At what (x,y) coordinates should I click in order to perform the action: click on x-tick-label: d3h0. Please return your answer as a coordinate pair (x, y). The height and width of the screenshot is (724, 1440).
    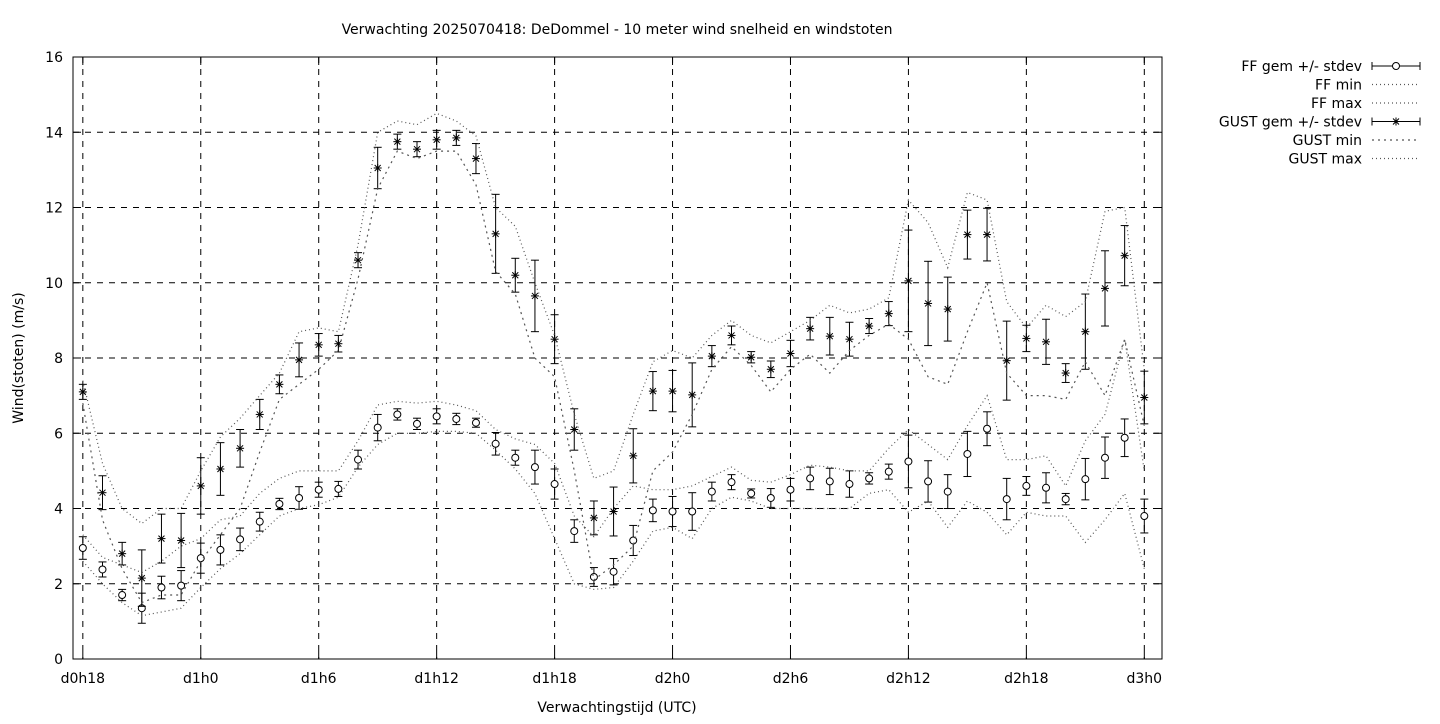
    Looking at the image, I should click on (1145, 679).